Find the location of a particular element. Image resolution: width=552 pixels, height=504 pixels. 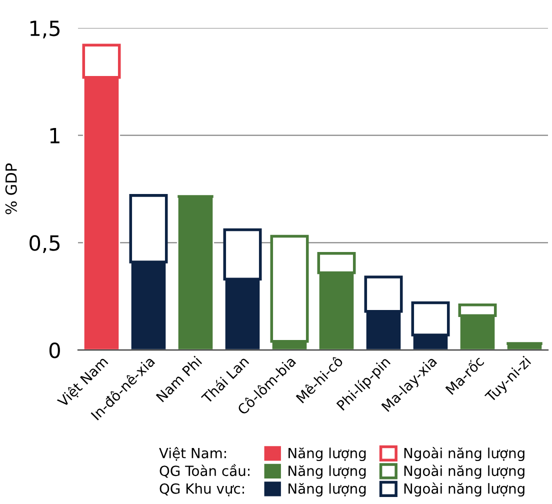

bar is located at coordinates (195, 273).